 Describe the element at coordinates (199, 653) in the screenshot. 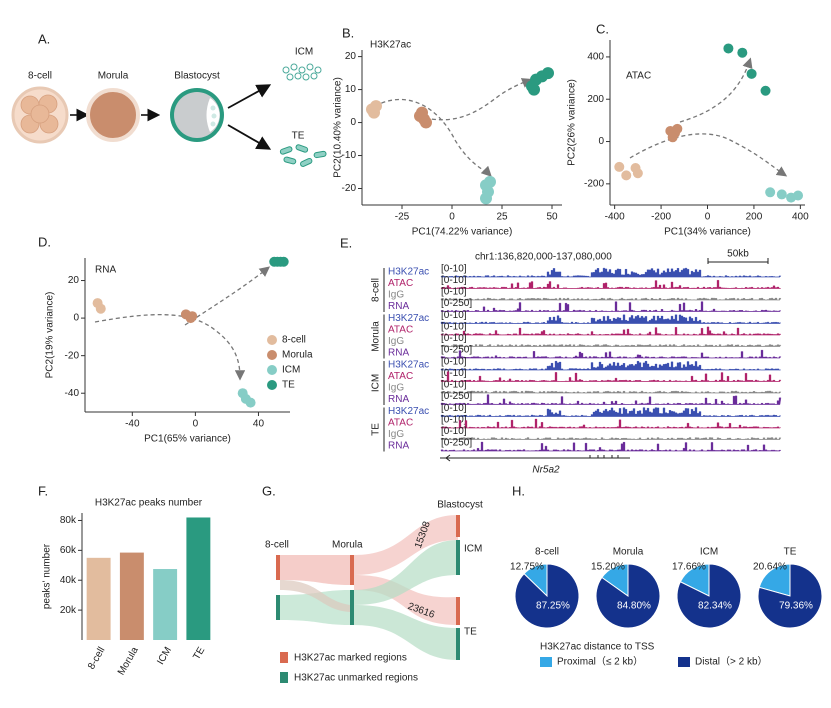

I see `x-tick-label: TE` at that location.